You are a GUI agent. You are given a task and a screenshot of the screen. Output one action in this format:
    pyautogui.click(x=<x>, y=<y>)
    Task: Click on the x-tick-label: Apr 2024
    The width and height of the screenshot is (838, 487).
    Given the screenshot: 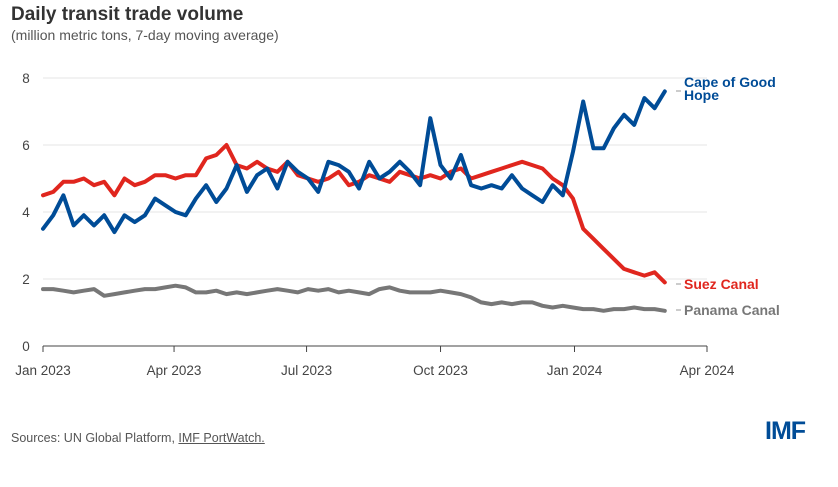 What is the action you would take?
    pyautogui.click(x=707, y=370)
    